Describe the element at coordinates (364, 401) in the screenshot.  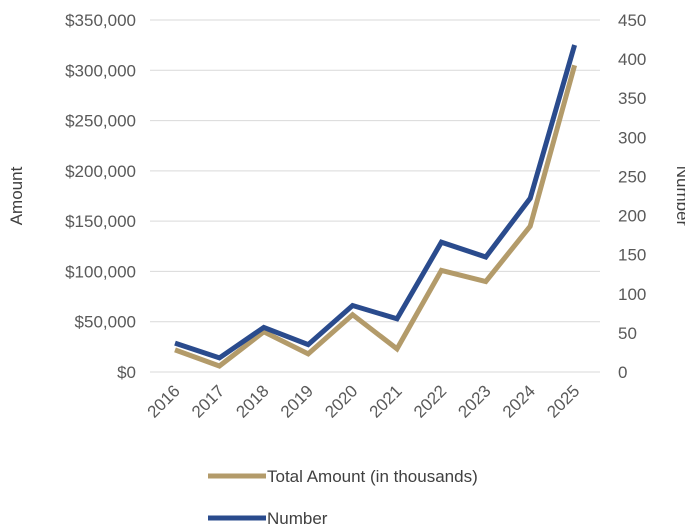
I see `x-axis-ticks: 2016 2017 2018 2019 2020 2021 2022 2023 2024 2025` at that location.